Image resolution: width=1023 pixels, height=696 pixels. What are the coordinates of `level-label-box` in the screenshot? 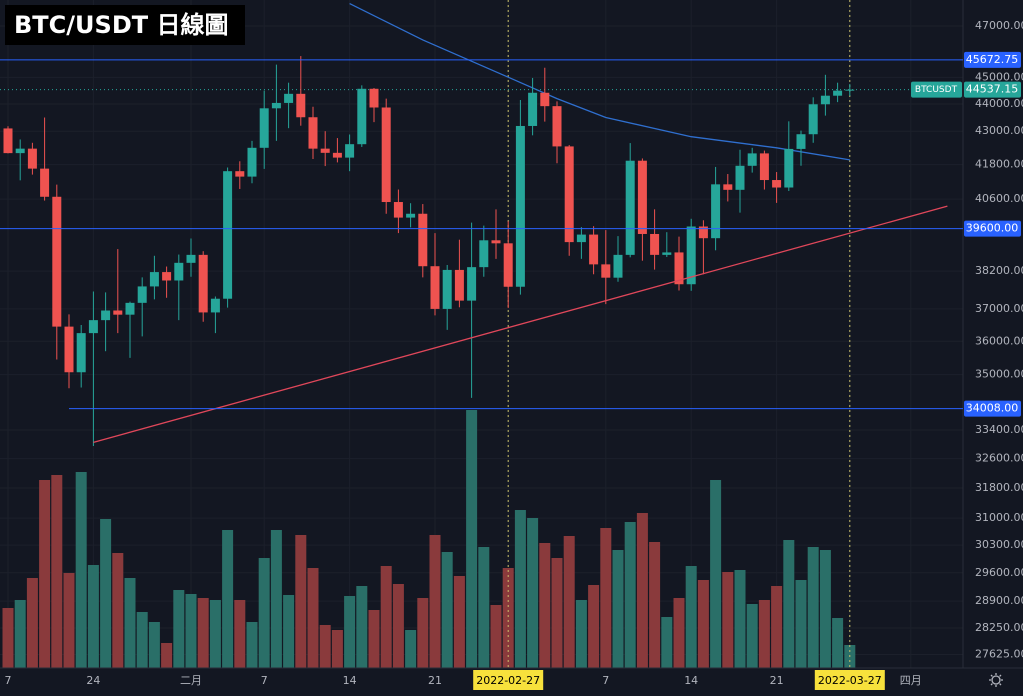 It's located at (992, 228).